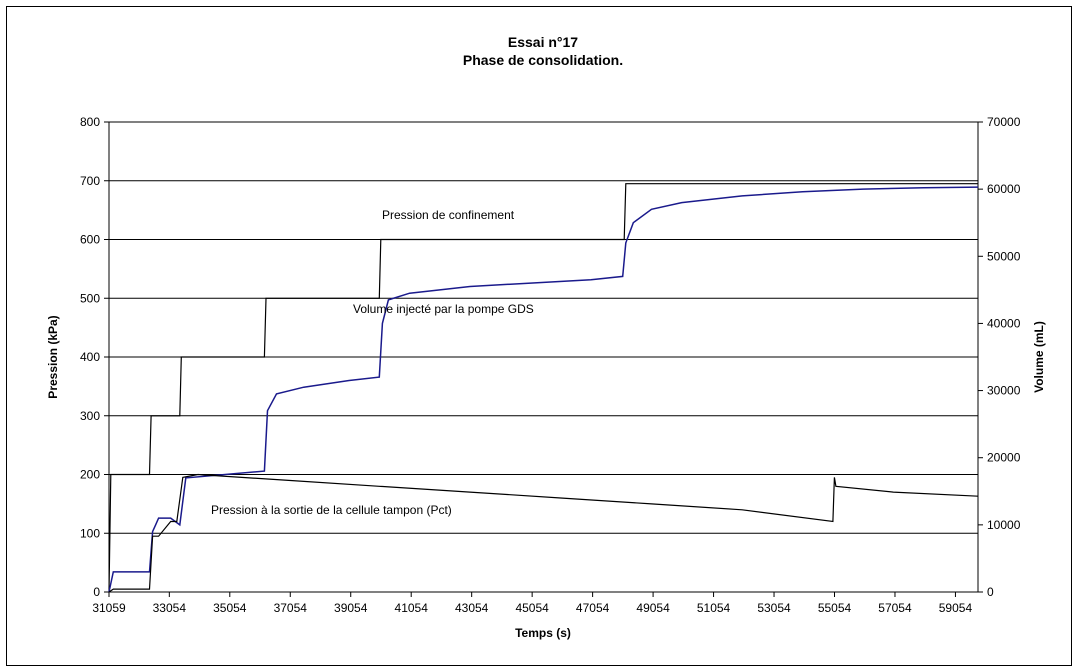  I want to click on x-tick-label: 47054, so click(593, 608).